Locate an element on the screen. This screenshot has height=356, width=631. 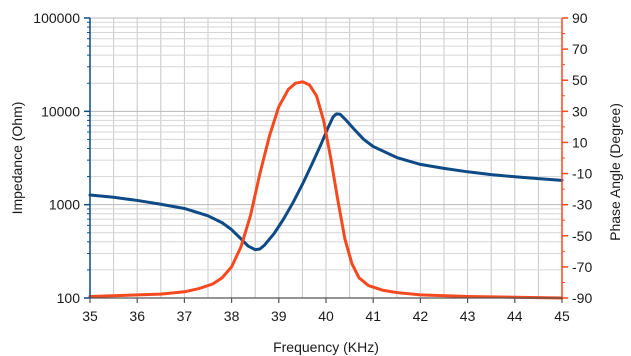
x-tick-label: 38 is located at coordinates (232, 316).